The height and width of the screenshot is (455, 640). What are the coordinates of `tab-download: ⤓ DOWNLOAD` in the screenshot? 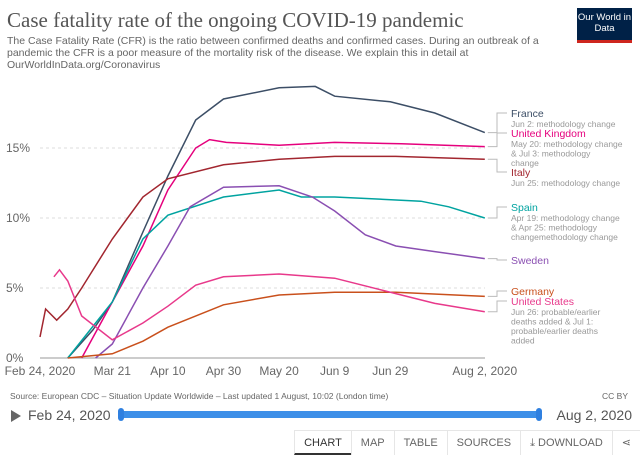 It's located at (566, 443).